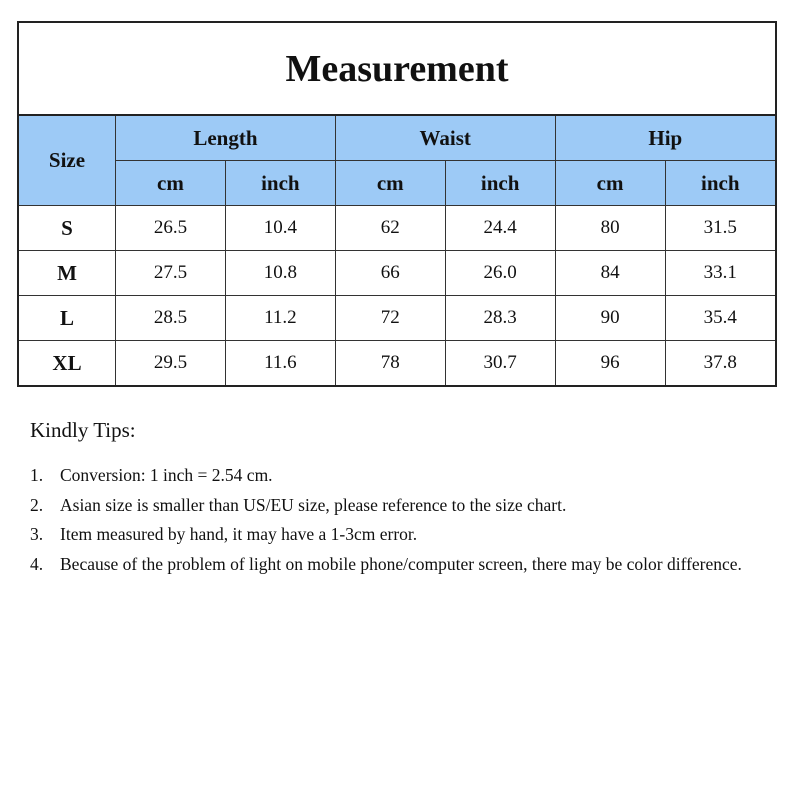 This screenshot has width=800, height=800. I want to click on value-cell: 30.7, so click(500, 362).